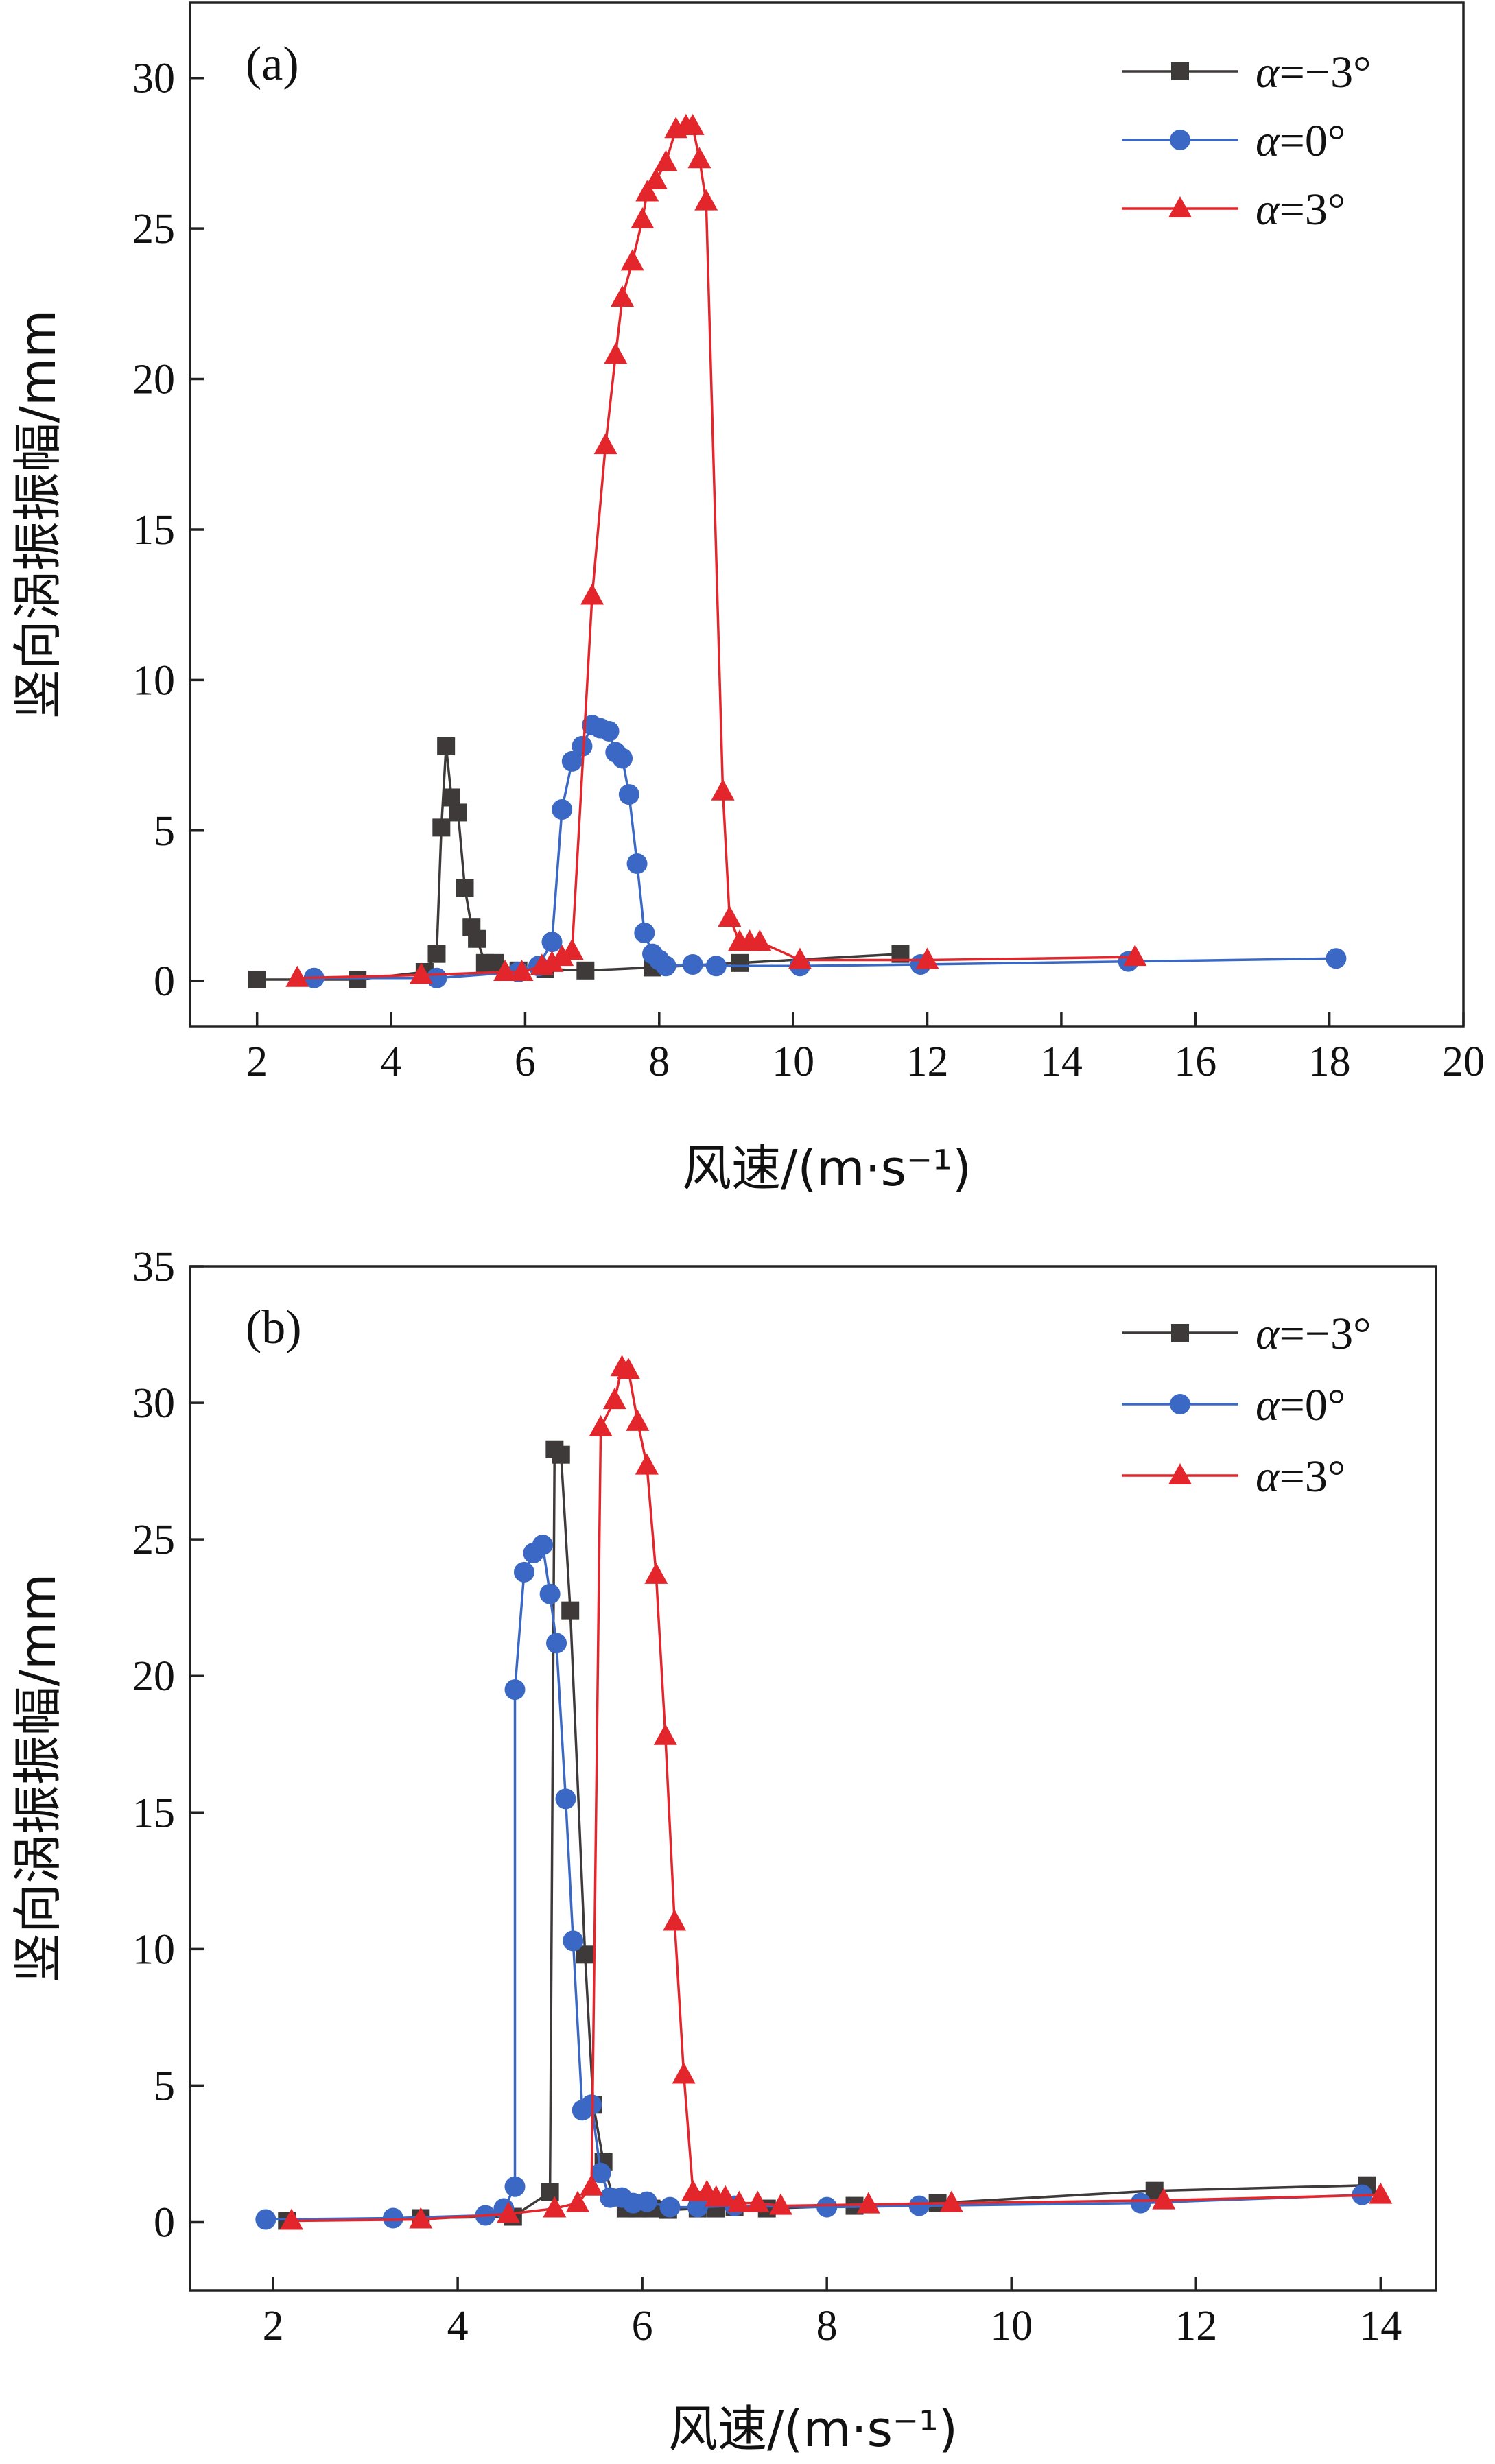  I want to click on x-tick-label-a: 14, so click(1061, 1062).